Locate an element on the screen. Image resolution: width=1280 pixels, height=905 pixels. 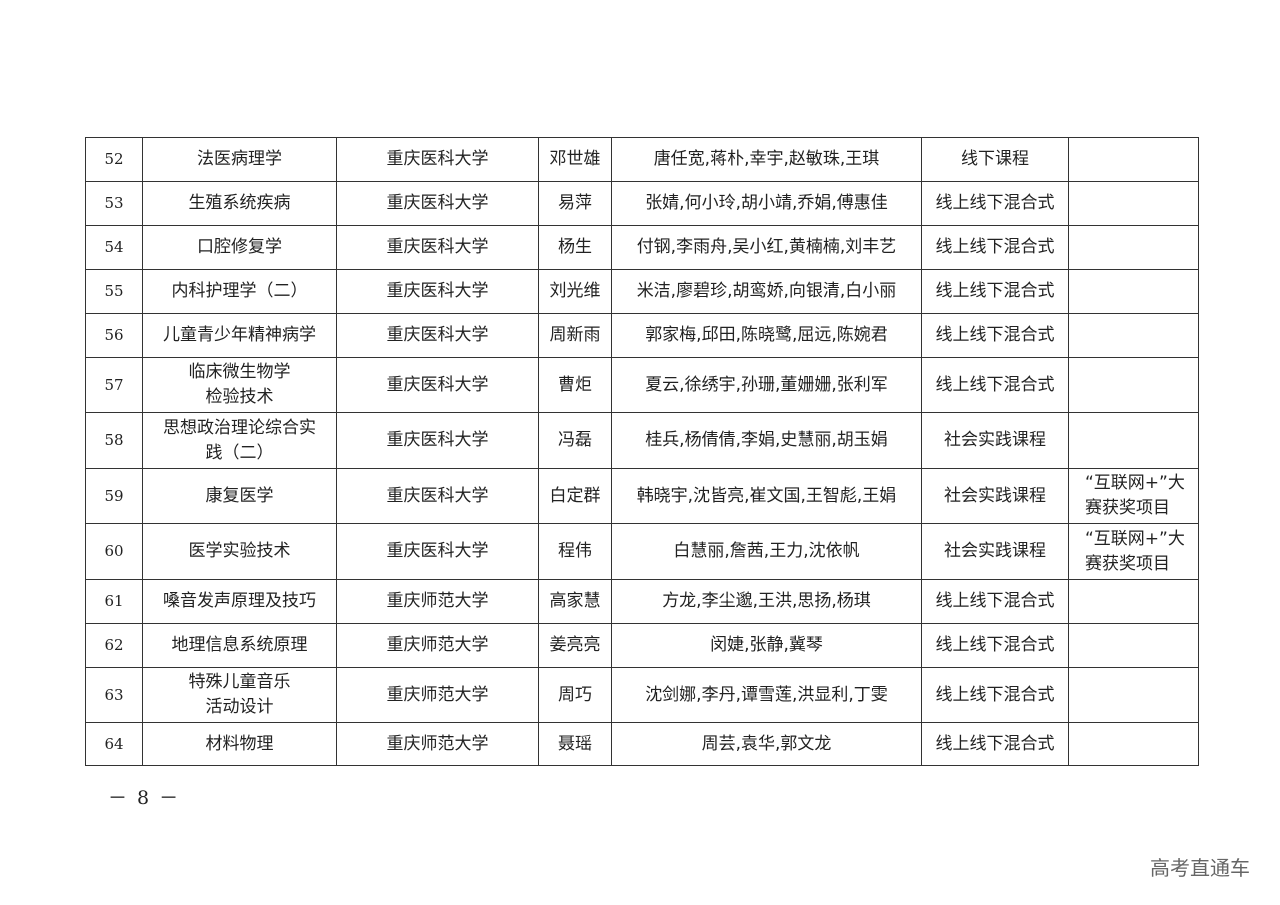
team-members: 方龙,李尘邈,王洪,思扬,杨琪 is located at coordinates (766, 601).